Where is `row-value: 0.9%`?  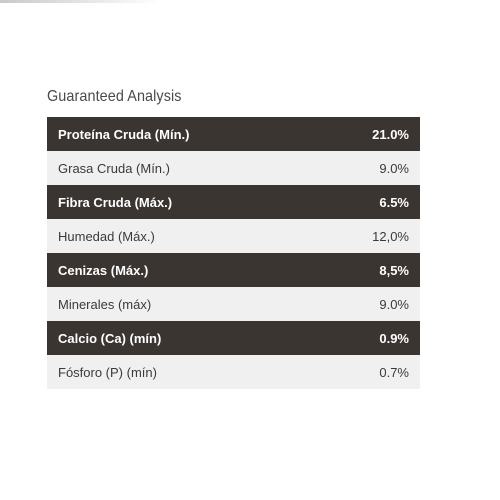 row-value: 0.9% is located at coordinates (394, 338).